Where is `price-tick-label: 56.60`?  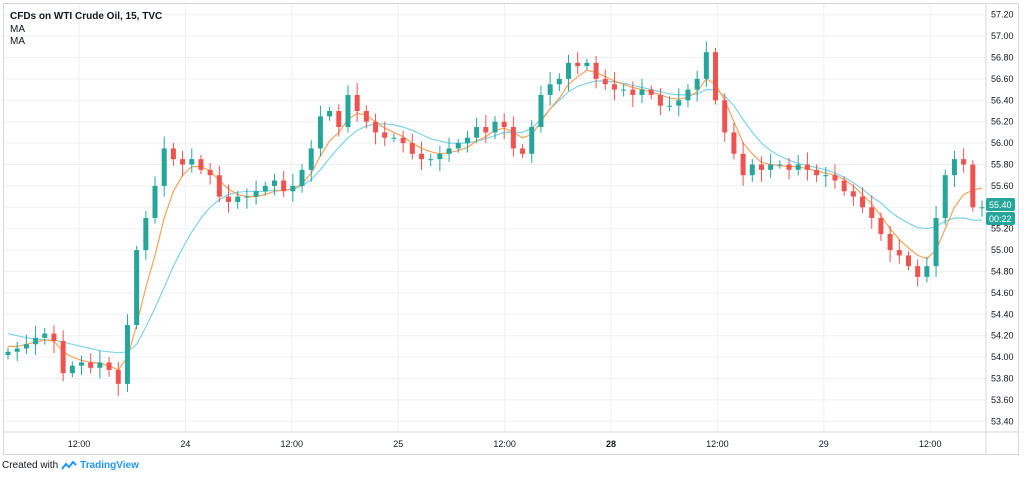 price-tick-label: 56.60 is located at coordinates (1002, 79).